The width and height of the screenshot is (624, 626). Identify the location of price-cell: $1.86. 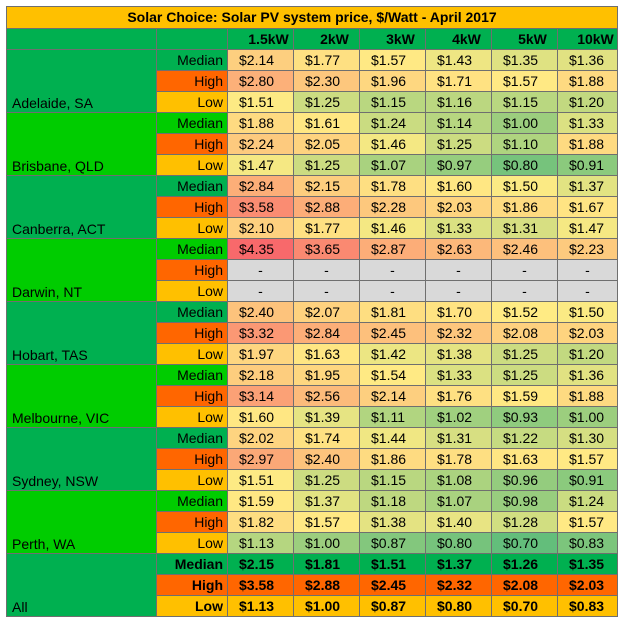
(524, 207).